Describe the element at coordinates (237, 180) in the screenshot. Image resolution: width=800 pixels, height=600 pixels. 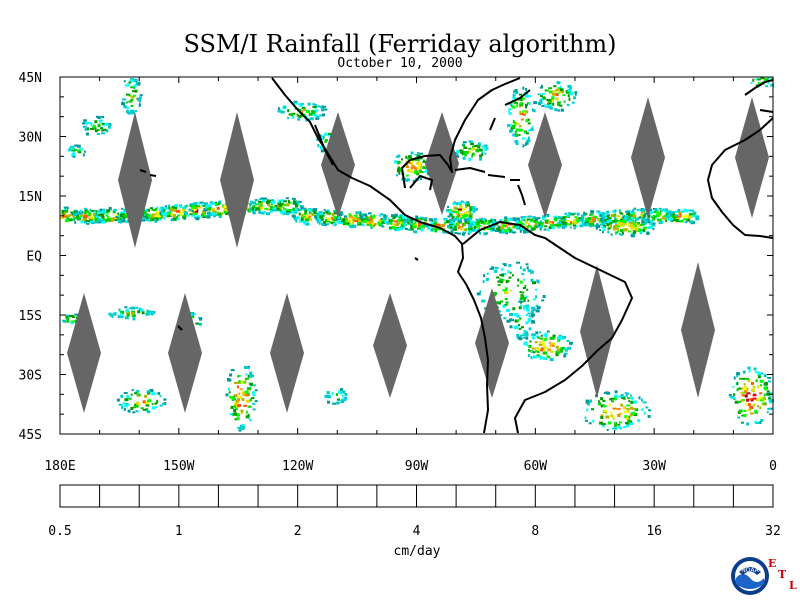
I see `swath-gap` at that location.